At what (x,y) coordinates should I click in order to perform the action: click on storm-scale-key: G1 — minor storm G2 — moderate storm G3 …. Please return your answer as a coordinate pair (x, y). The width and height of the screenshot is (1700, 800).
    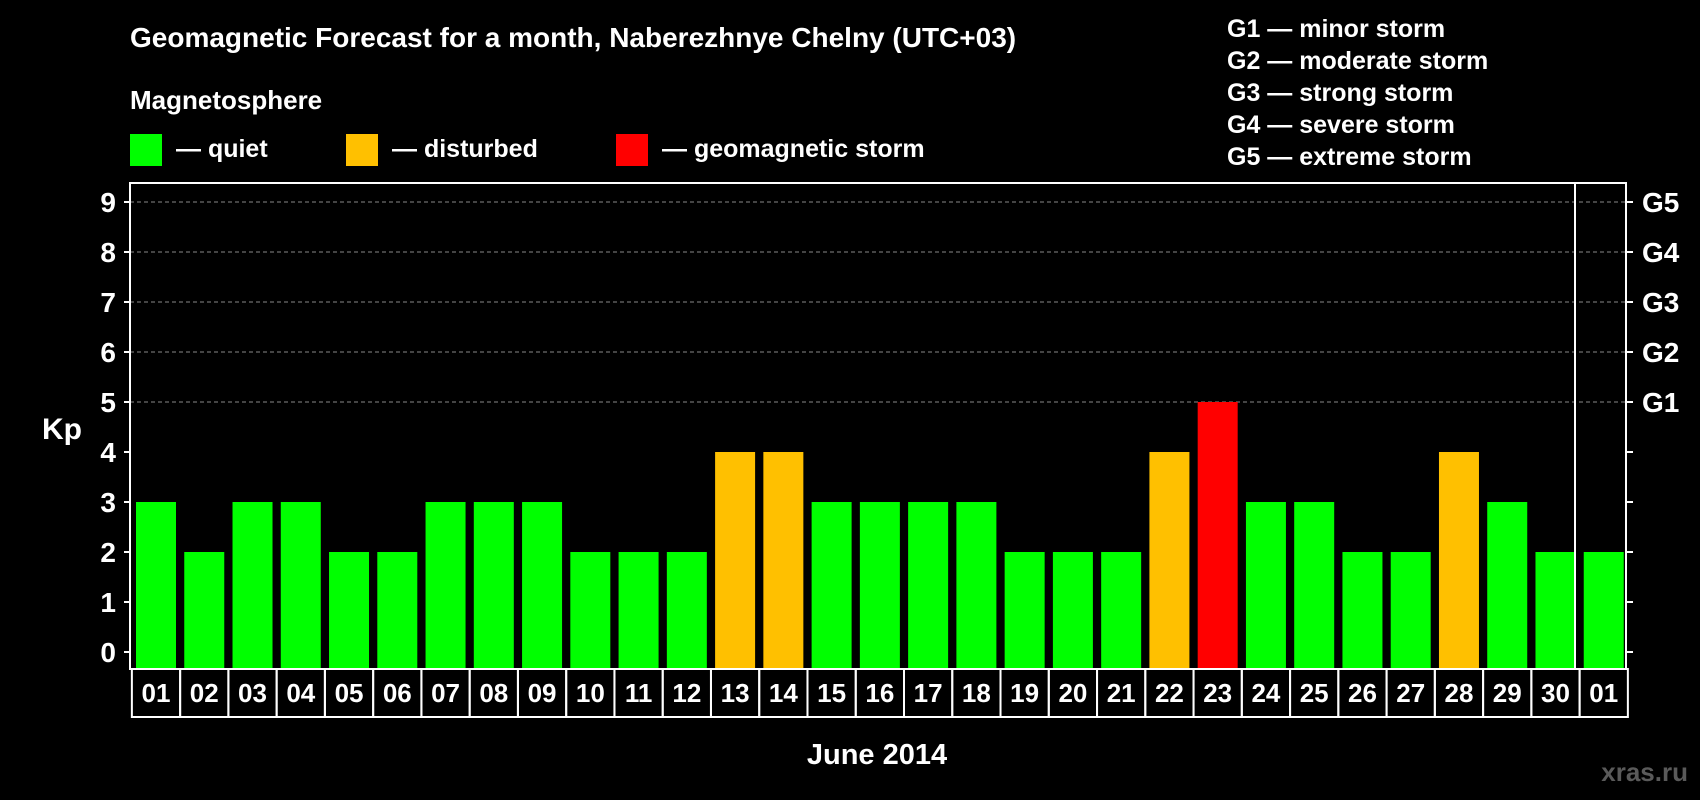
    Looking at the image, I should click on (1357, 93).